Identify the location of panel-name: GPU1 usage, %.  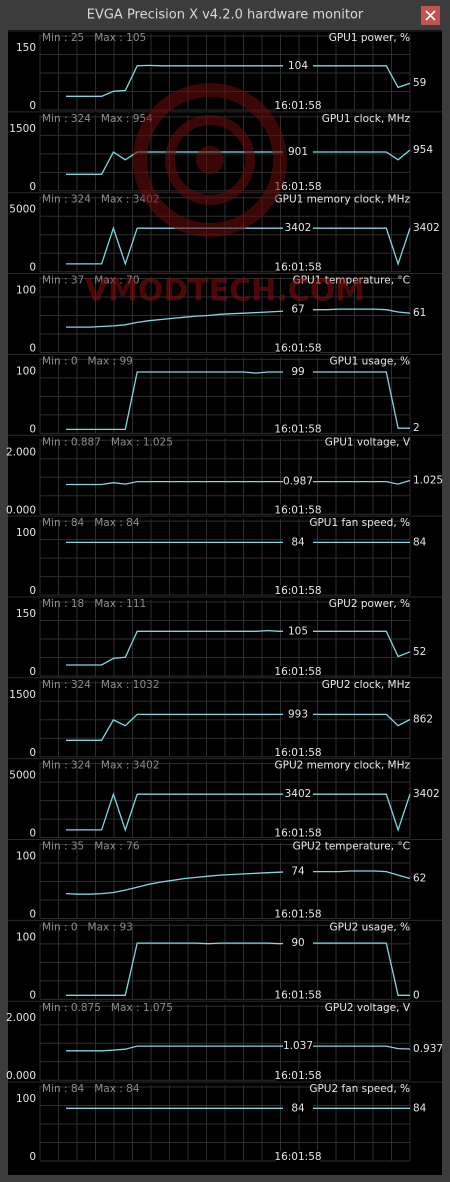
(369, 361).